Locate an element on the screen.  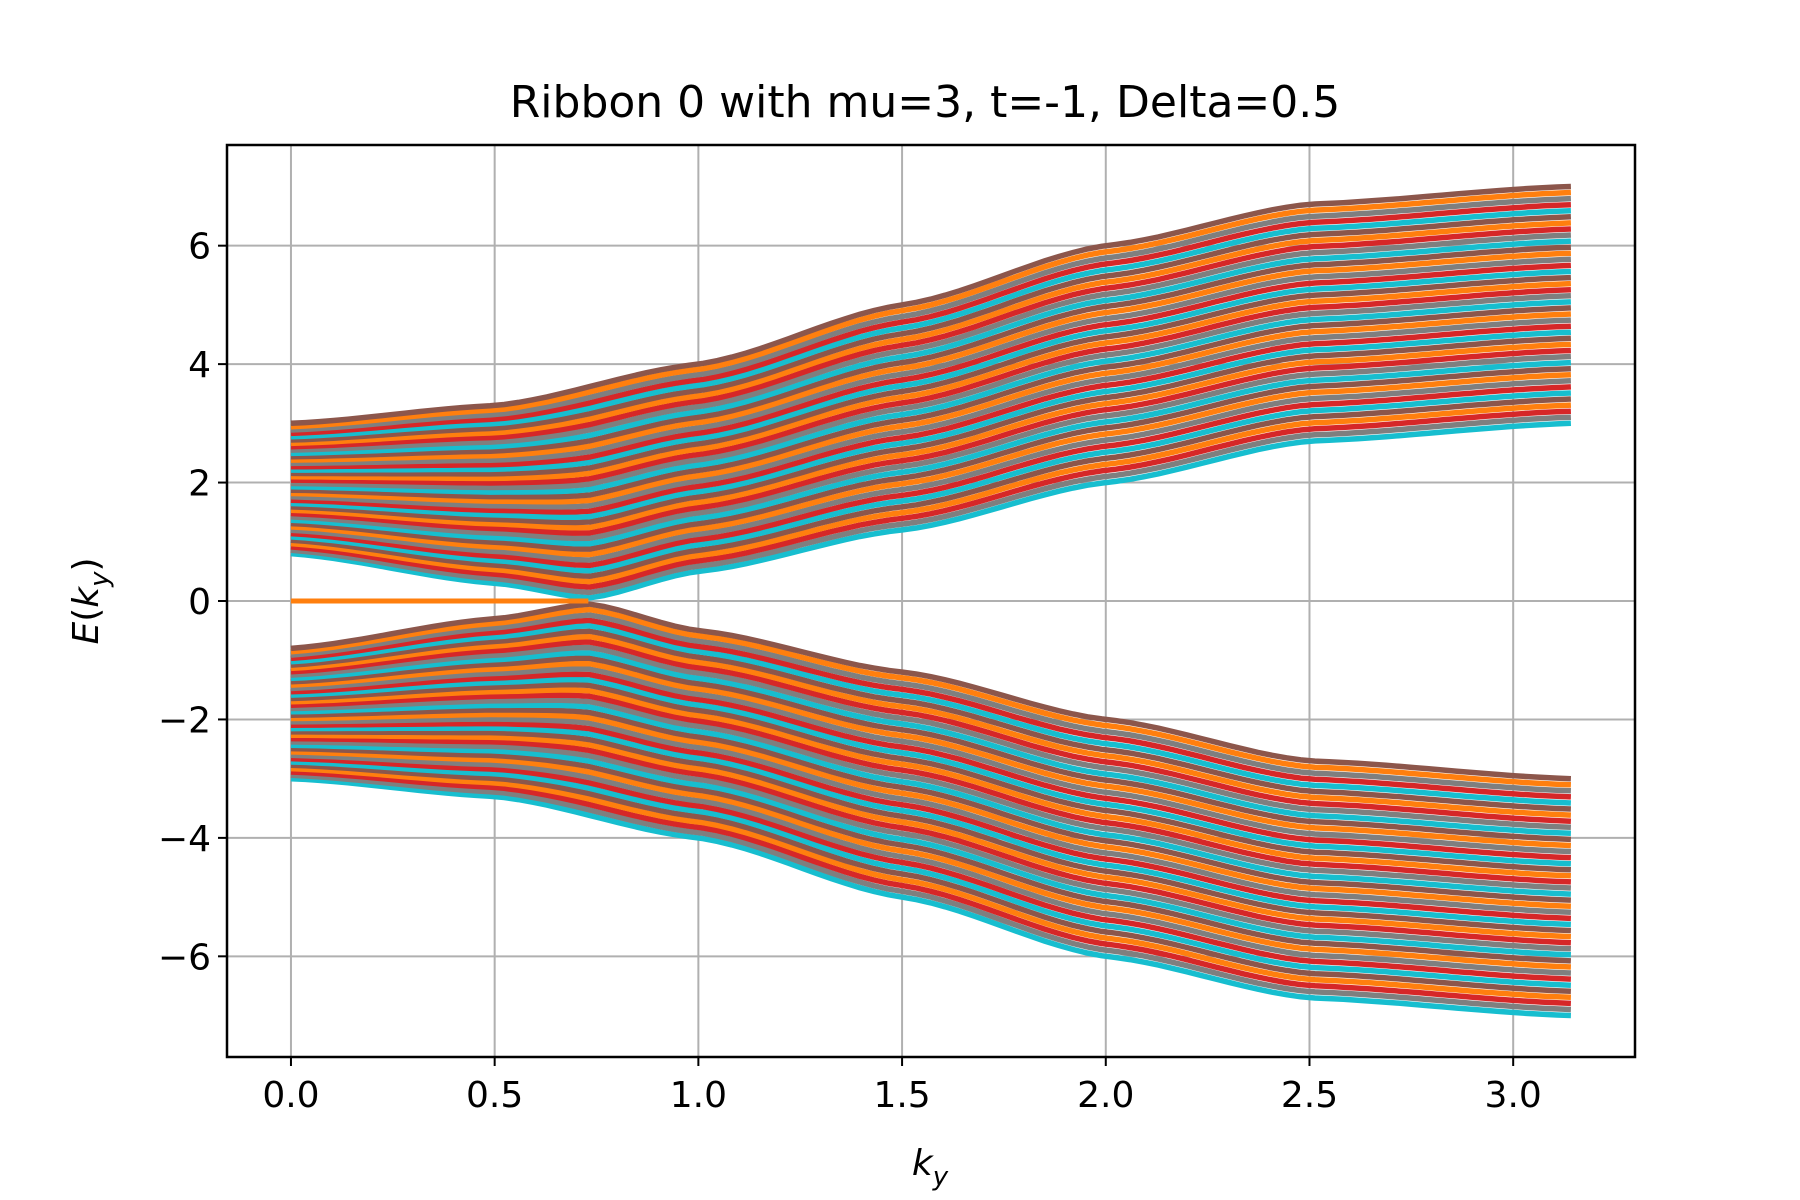
y-tick-label: −6 is located at coordinates (184, 957).